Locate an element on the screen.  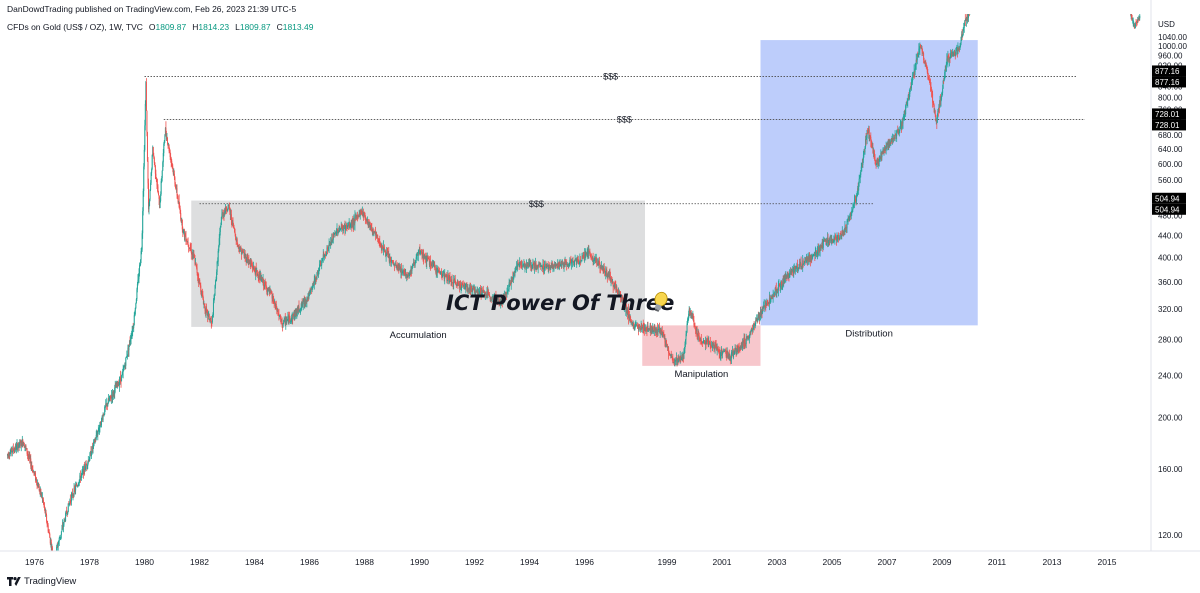
symbol-name: CFDs on Gold (US$ / OZ), 1W, TVC is located at coordinates (75, 27).